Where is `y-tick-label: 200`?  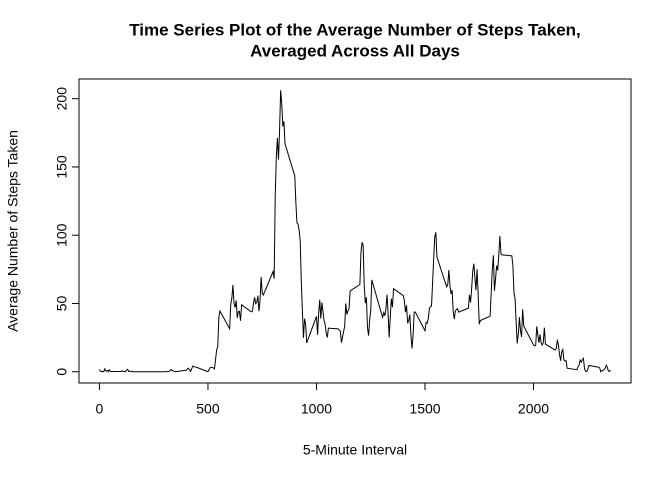 y-tick-label: 200 is located at coordinates (62, 99).